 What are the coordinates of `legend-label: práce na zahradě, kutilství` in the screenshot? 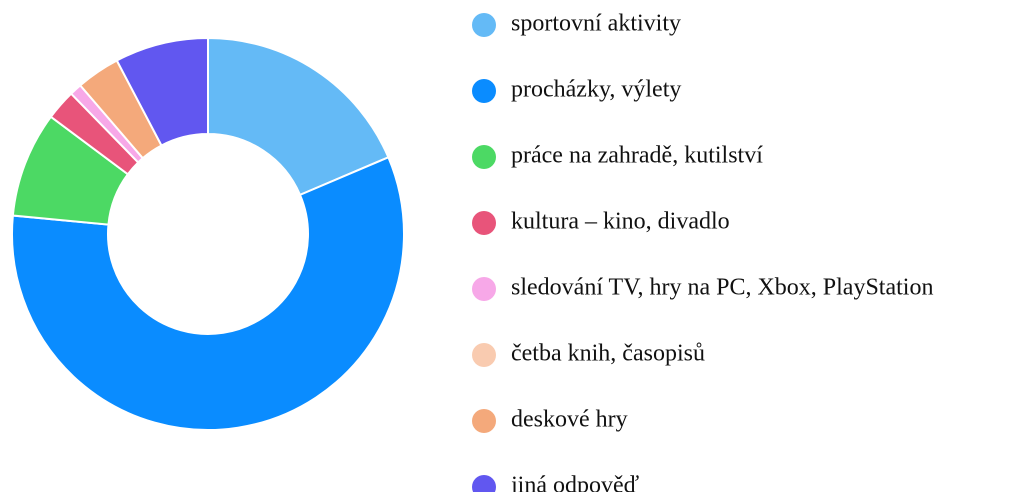 It's located at (637, 156).